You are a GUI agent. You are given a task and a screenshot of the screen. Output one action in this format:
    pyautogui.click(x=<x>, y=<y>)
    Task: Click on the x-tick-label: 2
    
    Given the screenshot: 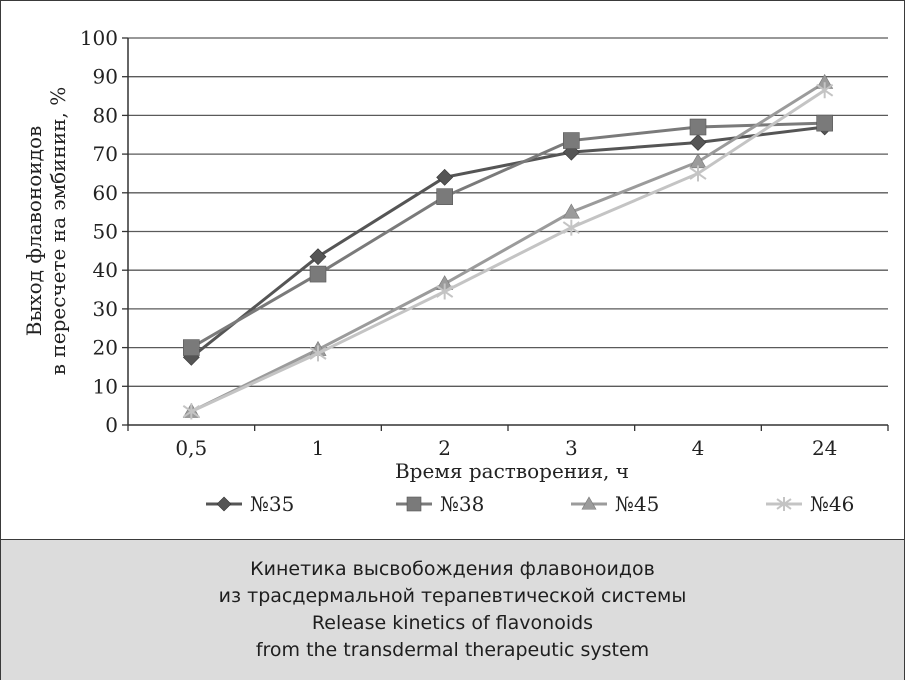 What is the action you would take?
    pyautogui.click(x=444, y=448)
    